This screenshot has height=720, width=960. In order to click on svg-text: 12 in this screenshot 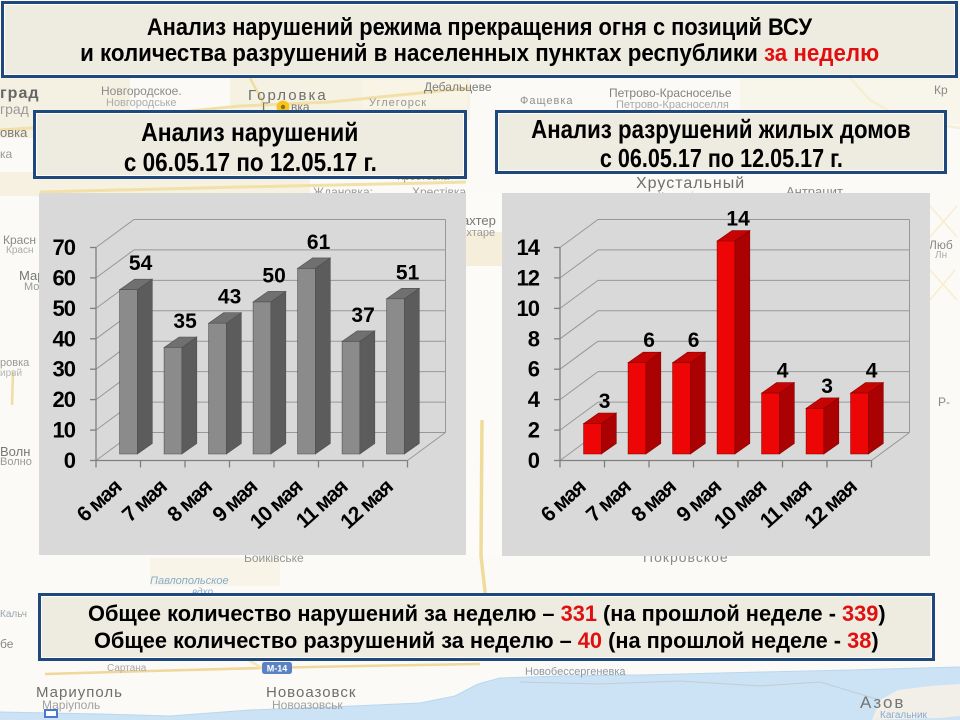, I will do `click(528, 277)`.